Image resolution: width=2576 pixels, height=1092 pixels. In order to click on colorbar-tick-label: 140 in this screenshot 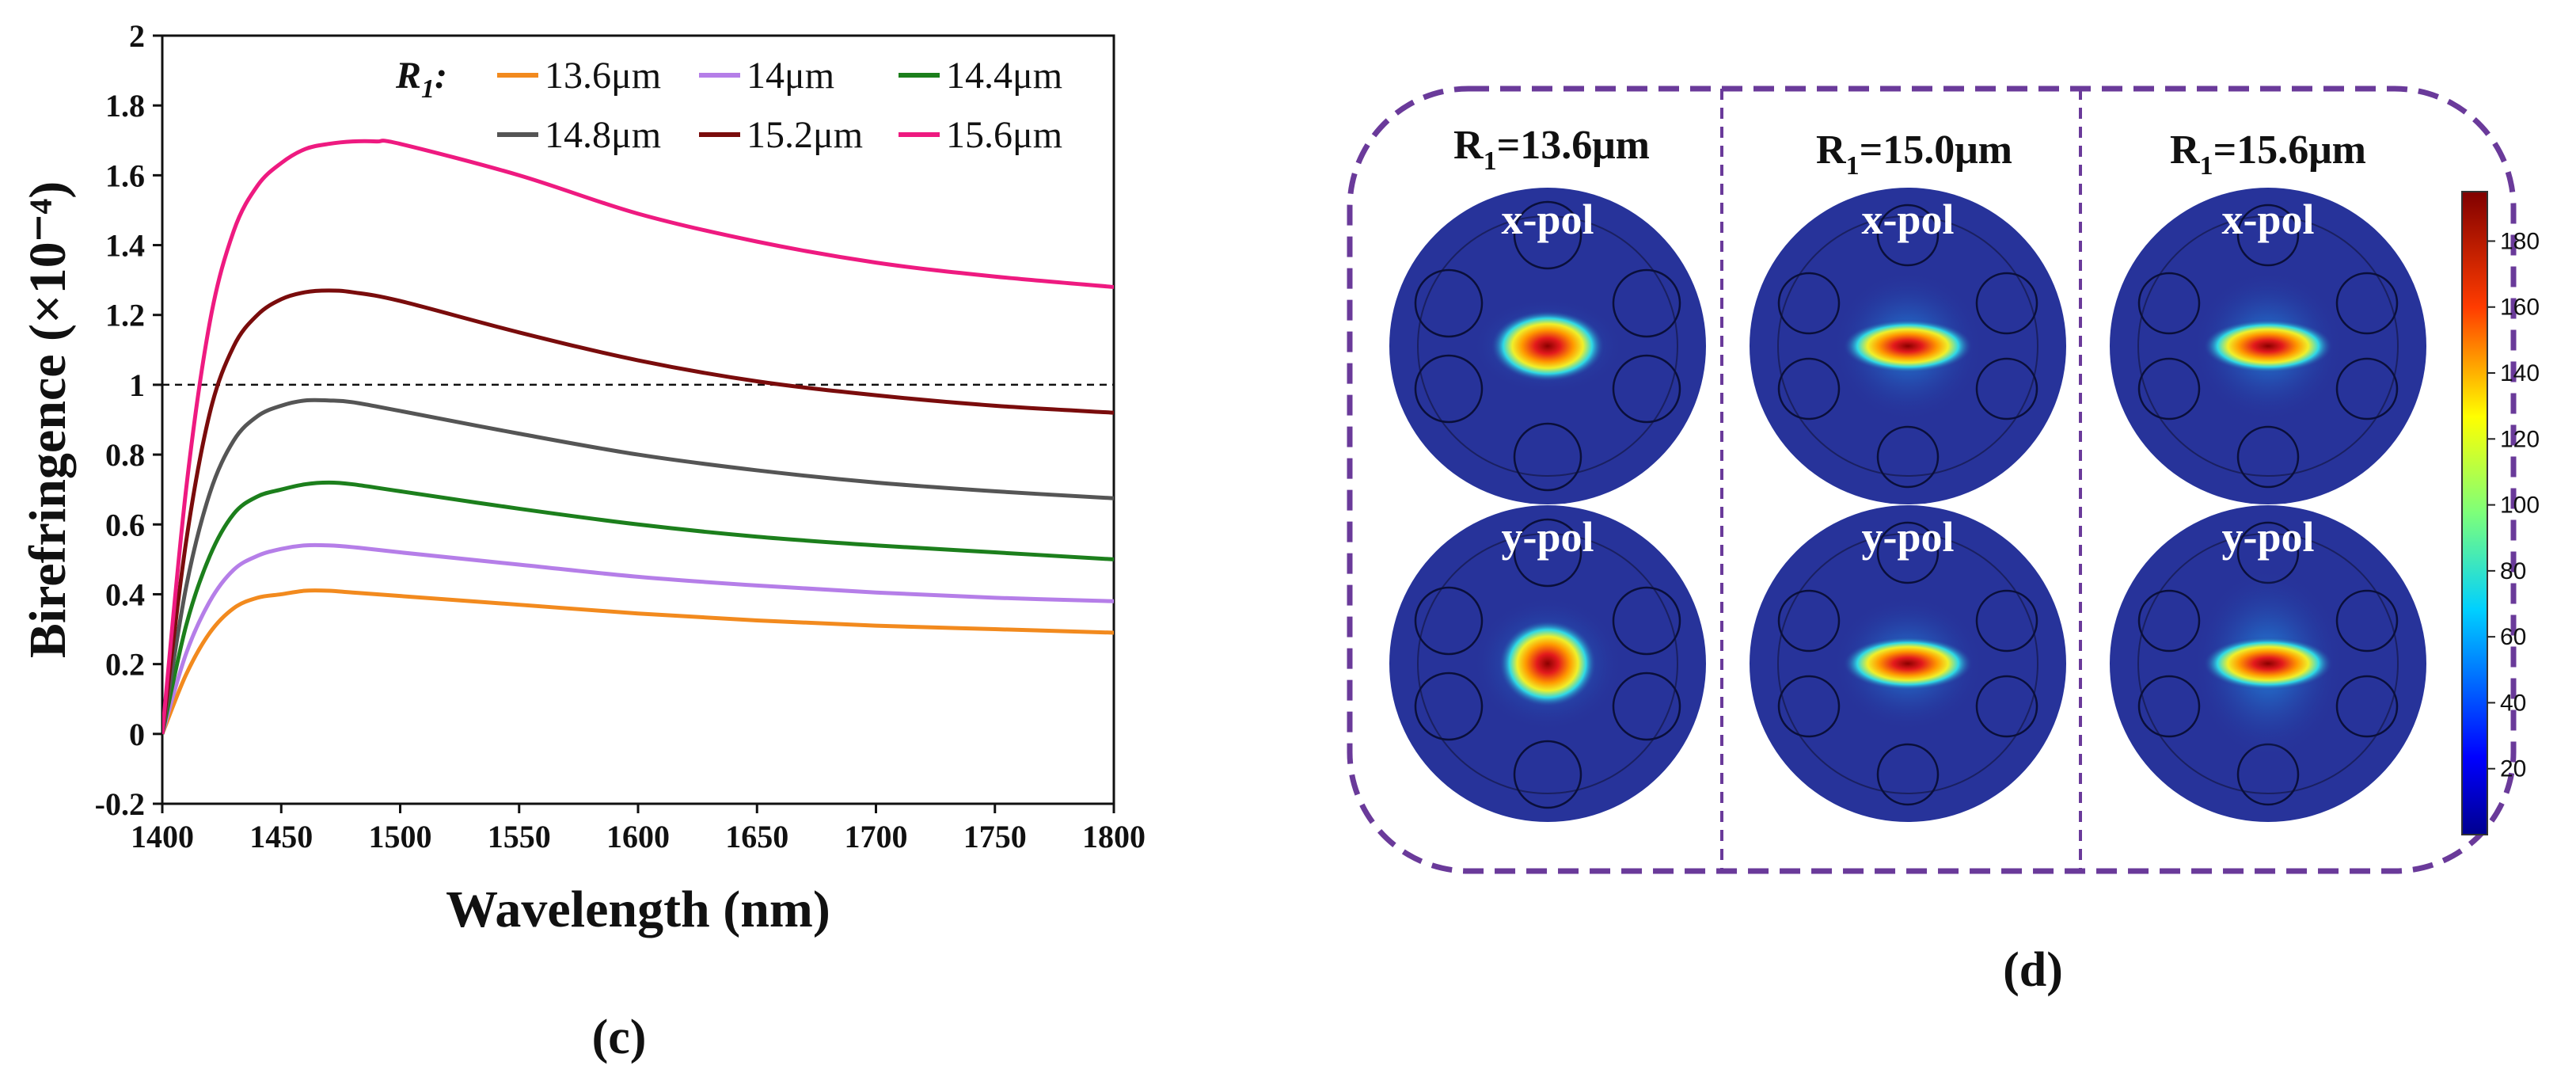, I will do `click(2520, 373)`.